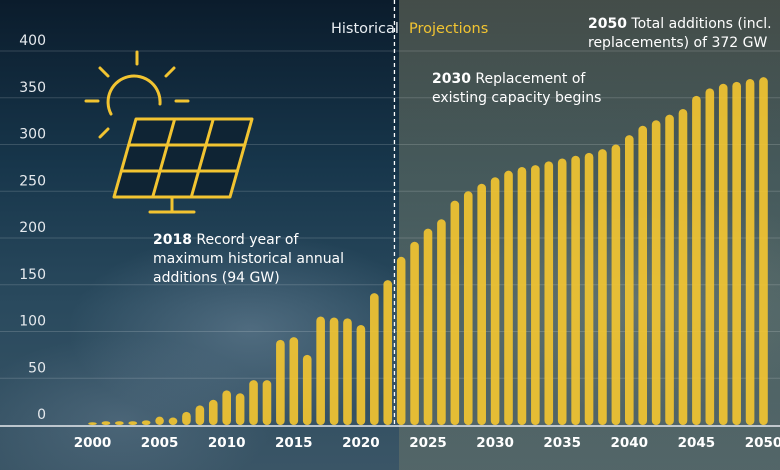 The width and height of the screenshot is (780, 470). I want to click on annotation-2018-line-1: Record year of, so click(247, 240).